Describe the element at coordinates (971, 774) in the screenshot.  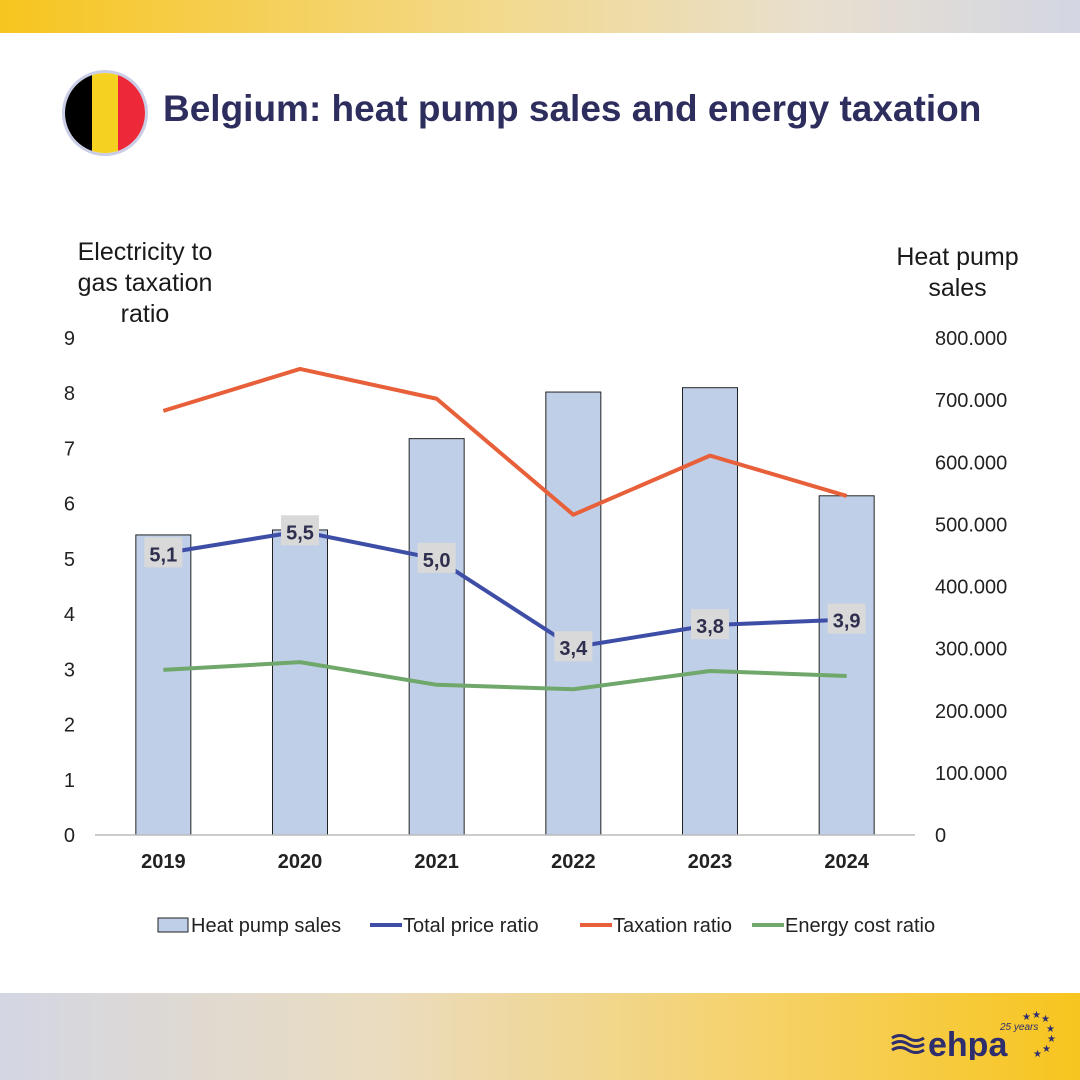
I see `right-tick-label: 100.000` at that location.